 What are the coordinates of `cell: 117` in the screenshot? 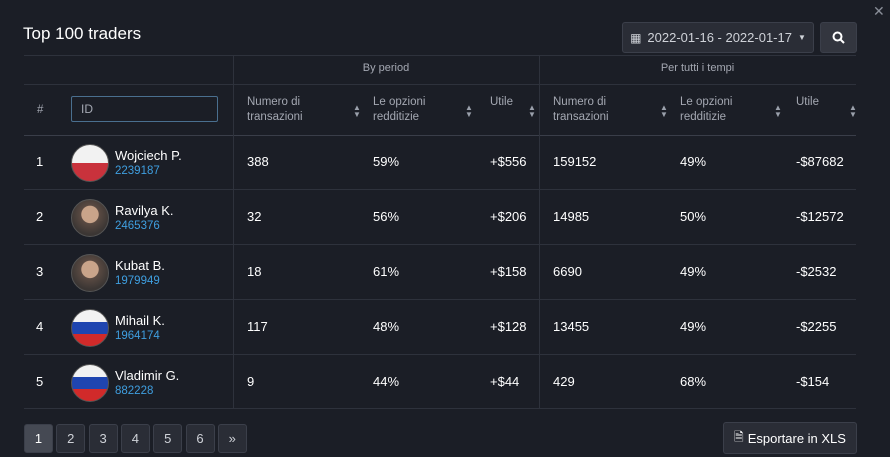 It's located at (257, 326).